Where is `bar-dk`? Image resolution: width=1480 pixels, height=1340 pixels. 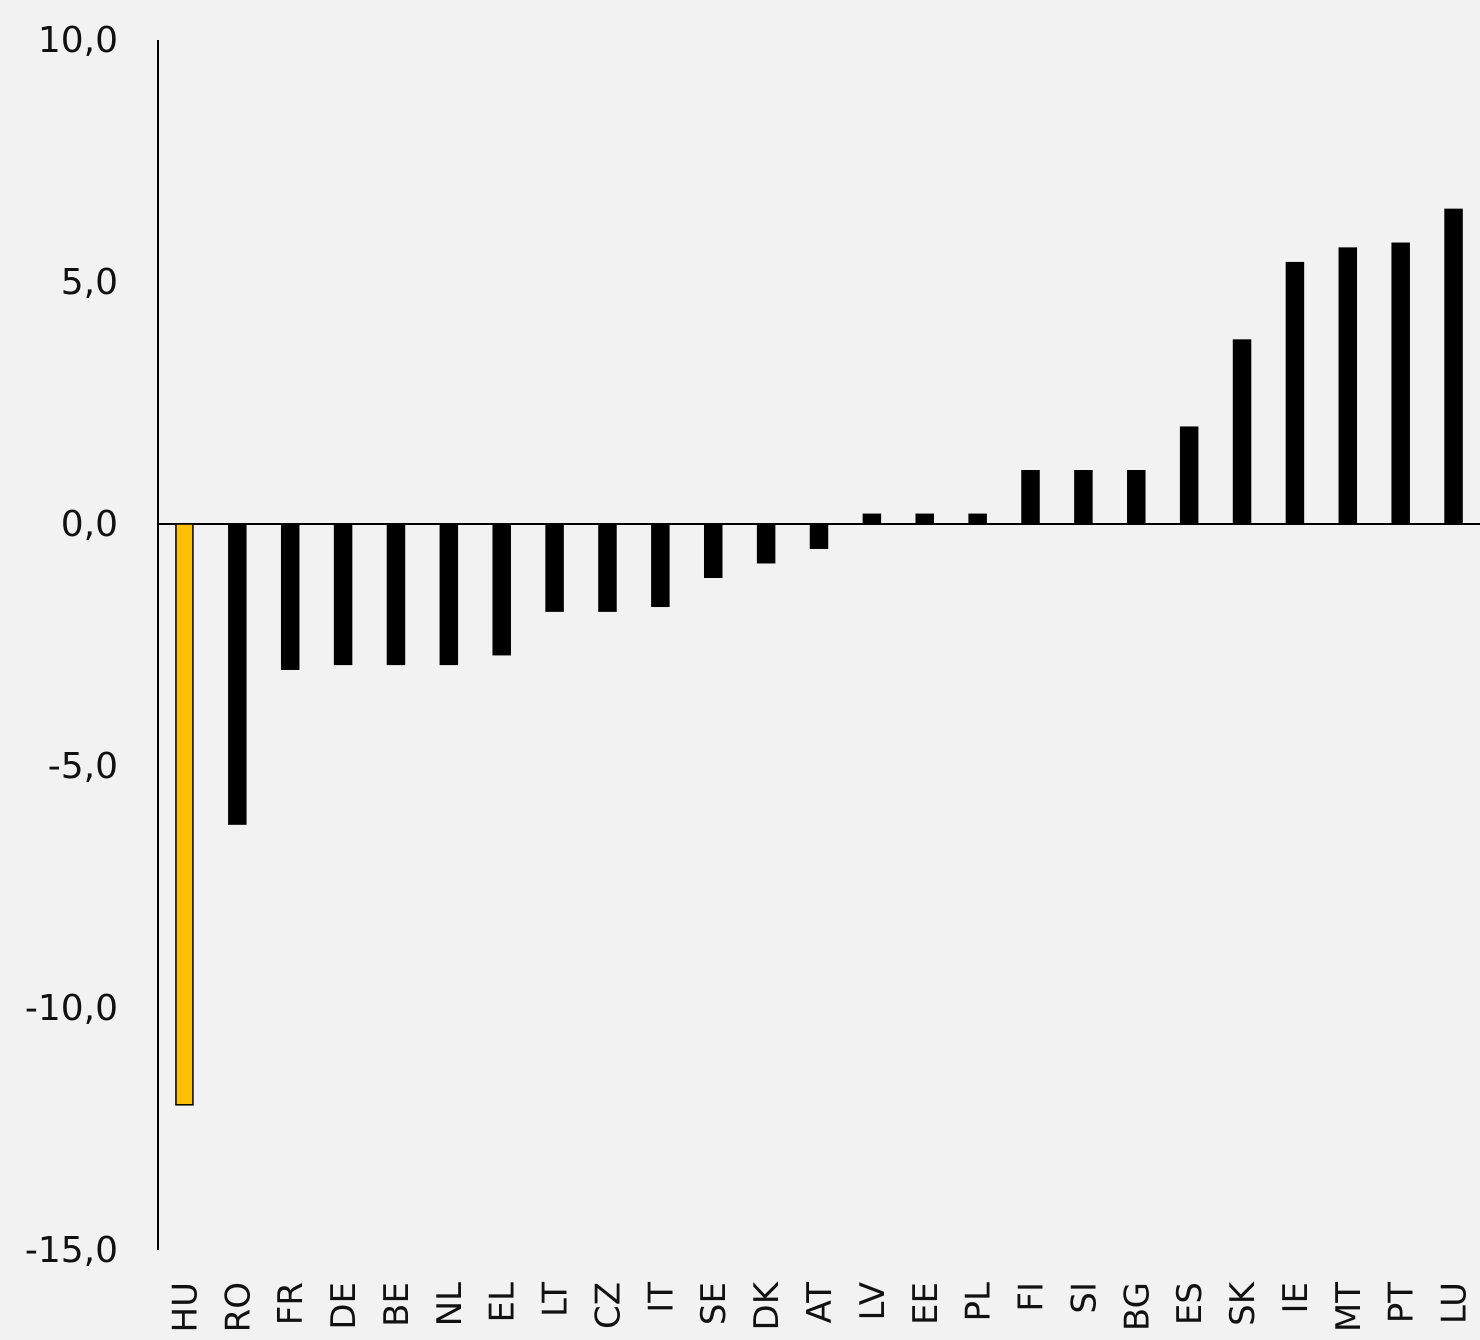 bar-dk is located at coordinates (766, 543).